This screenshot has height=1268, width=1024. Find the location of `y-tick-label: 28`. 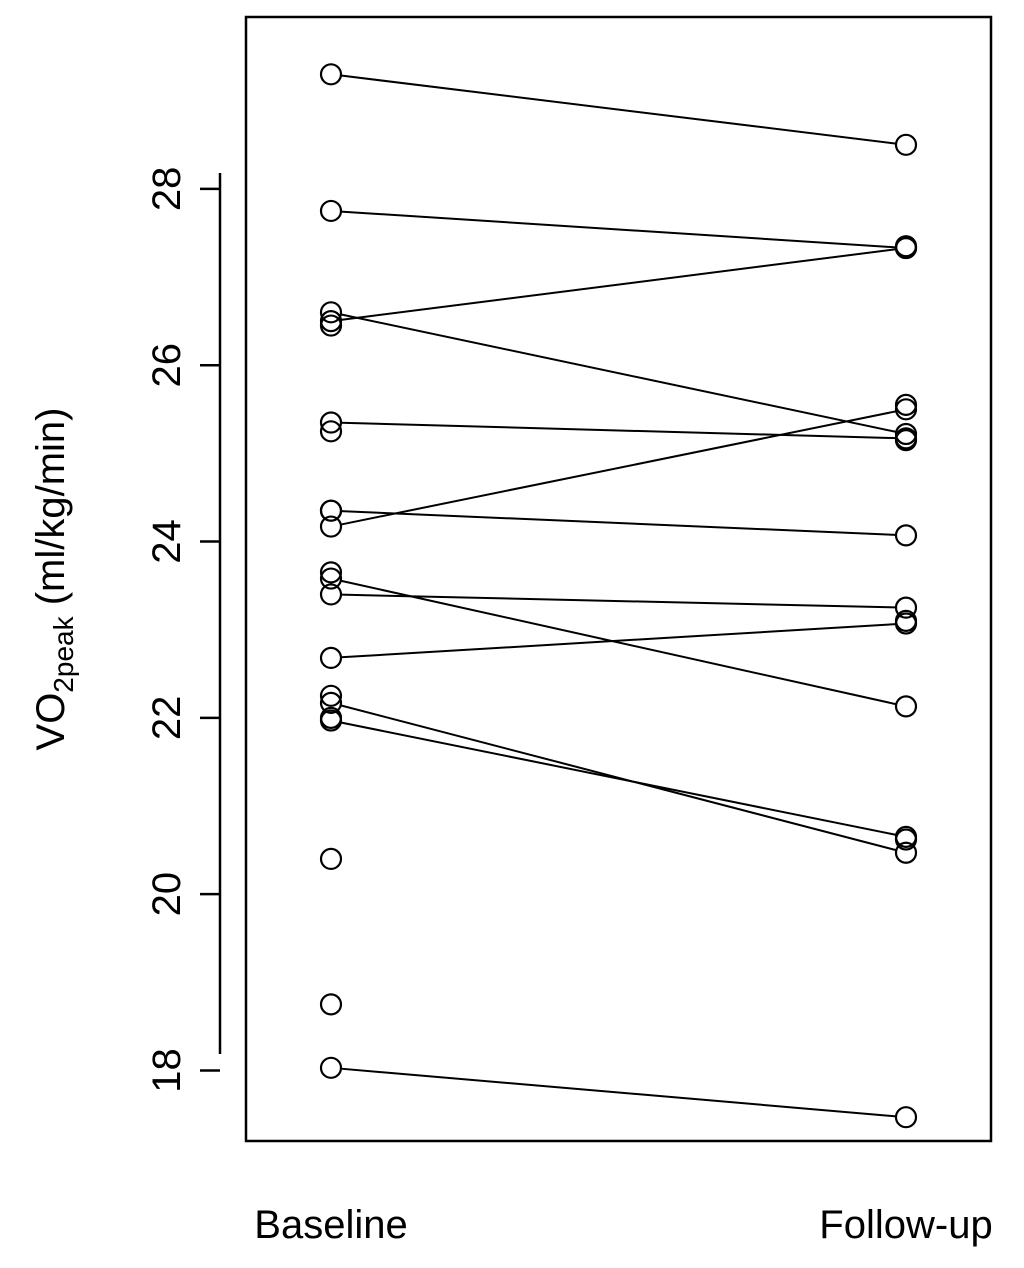

y-tick-label: 28 is located at coordinates (167, 189).